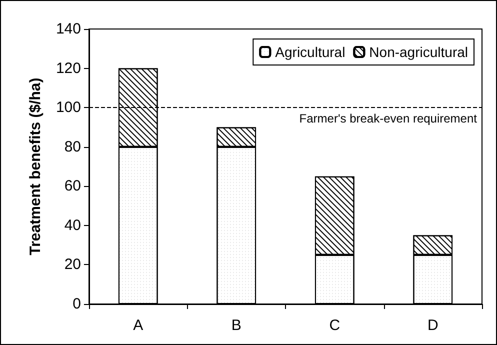 This screenshot has height=345, width=497. What do you see at coordinates (388, 119) in the screenshot?
I see `ref-line-label: Farmer's break-even requirement` at bounding box center [388, 119].